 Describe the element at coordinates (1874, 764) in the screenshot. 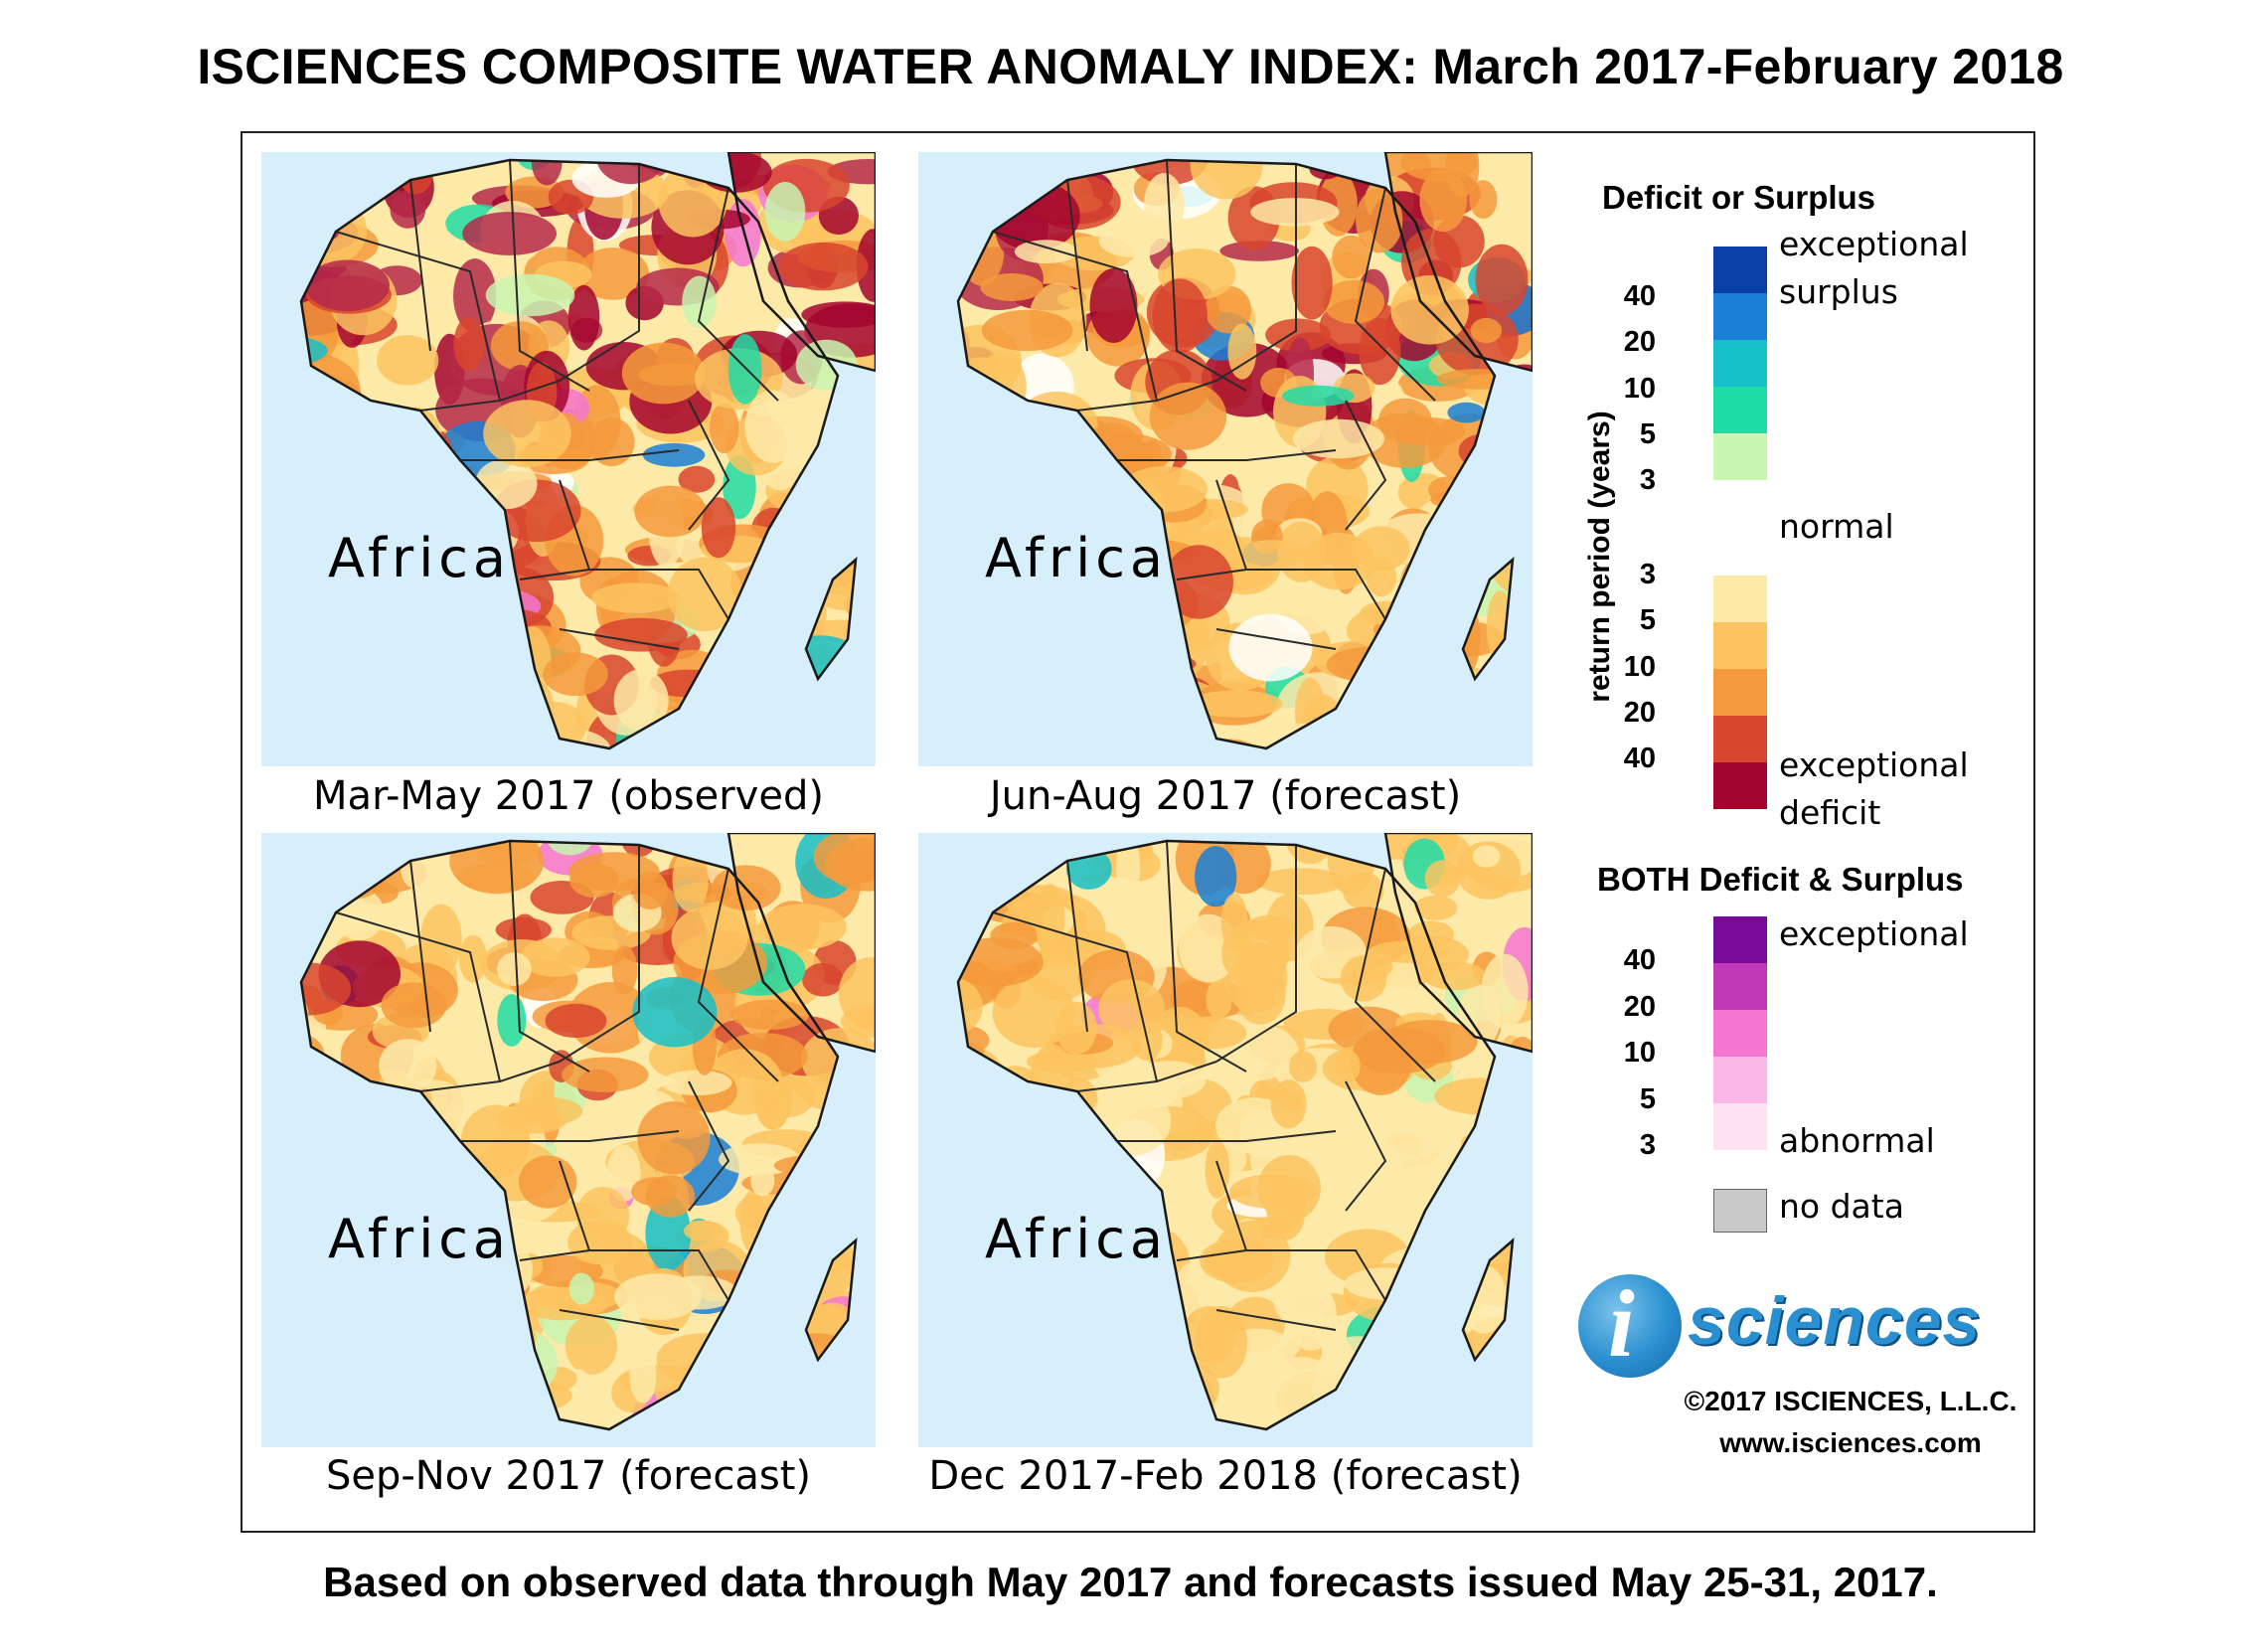

I see `legend-label-exceptional-deficit: exceptional` at that location.